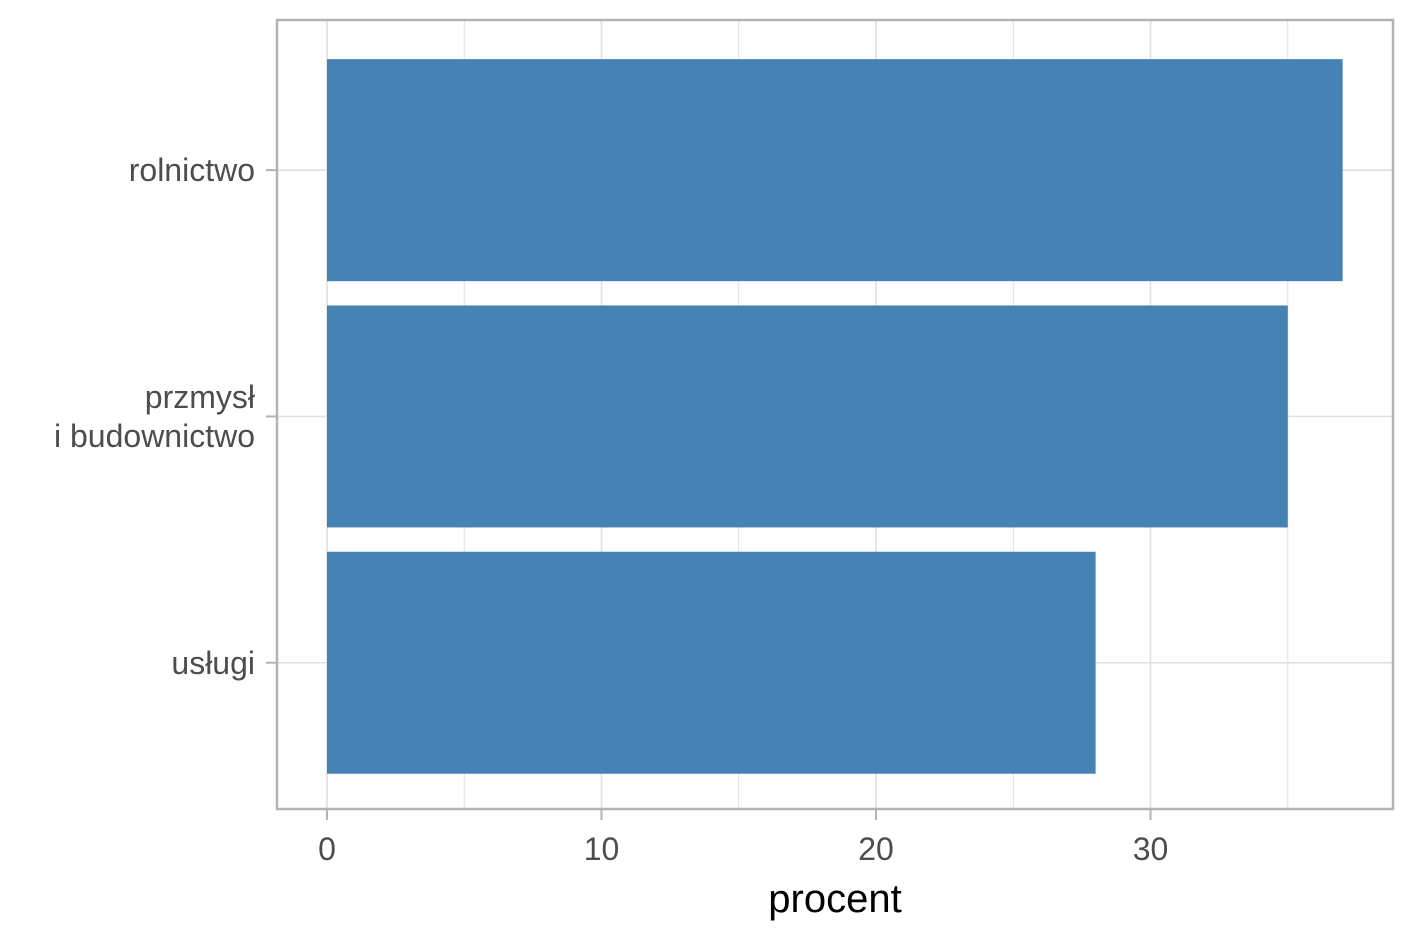 This screenshot has width=1417, height=944. What do you see at coordinates (213, 663) in the screenshot?
I see `y-tick-label: usługi` at bounding box center [213, 663].